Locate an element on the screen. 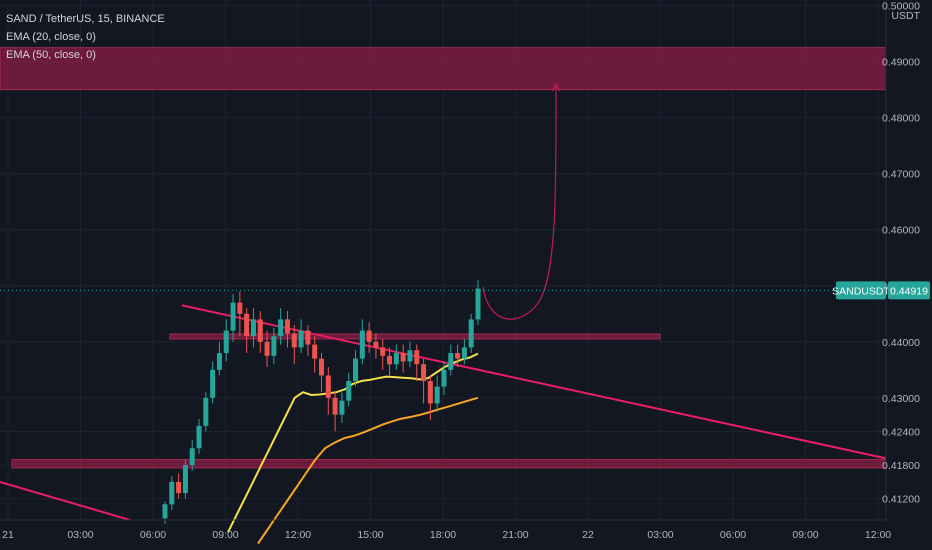  price-tick-label: 0.47000 is located at coordinates (901, 175).